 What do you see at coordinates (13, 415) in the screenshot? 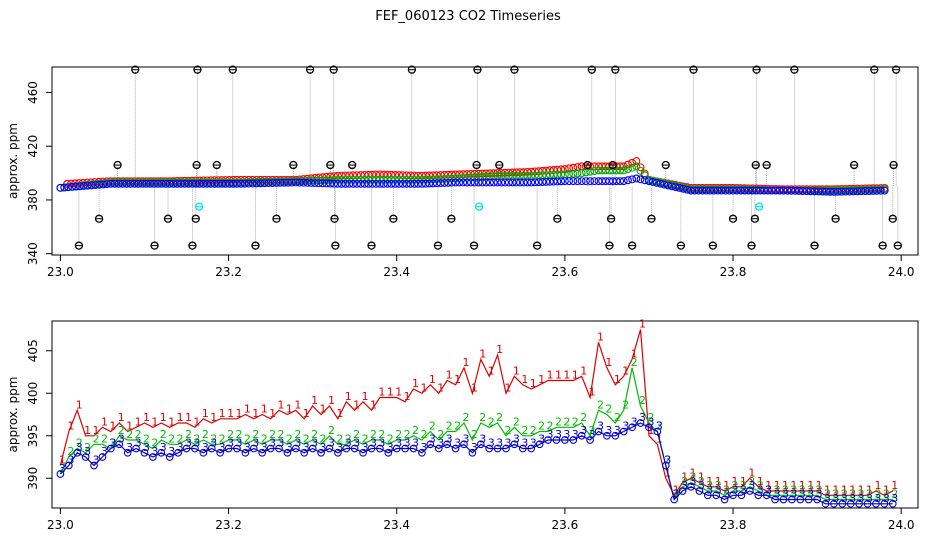
I see `y-axis-label: approx. ppm` at bounding box center [13, 415].